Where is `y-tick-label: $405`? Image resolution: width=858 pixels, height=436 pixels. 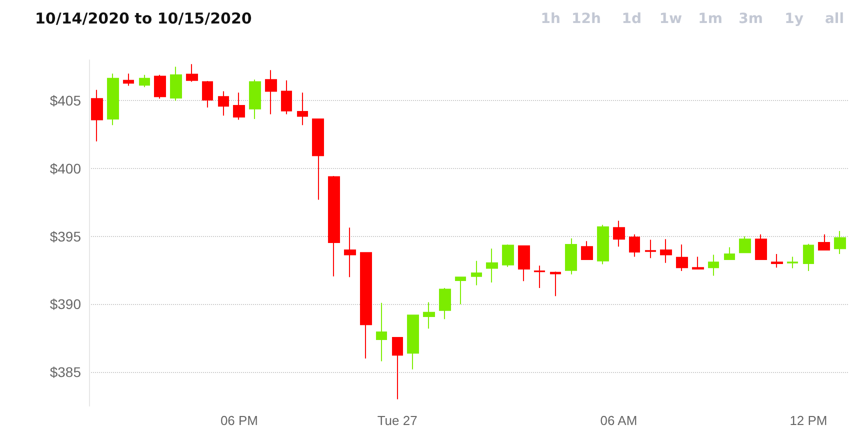
y-tick-label: $405 is located at coordinates (66, 100).